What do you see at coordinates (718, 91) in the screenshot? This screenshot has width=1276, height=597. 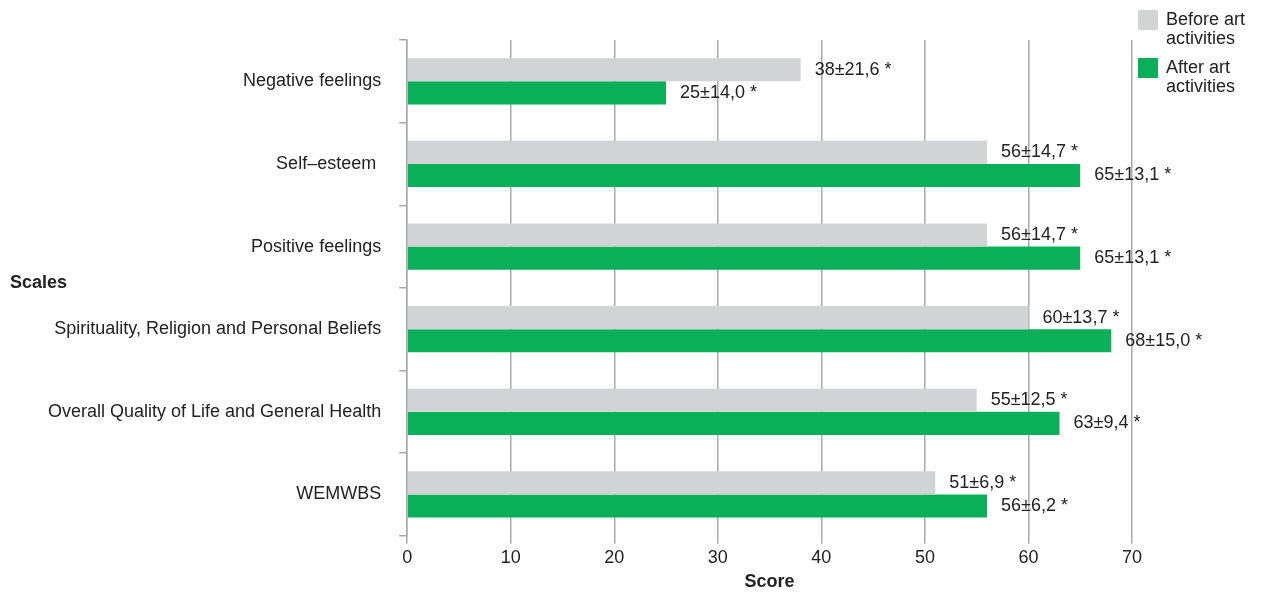 I see `data-label: 25±14,0 *` at bounding box center [718, 91].